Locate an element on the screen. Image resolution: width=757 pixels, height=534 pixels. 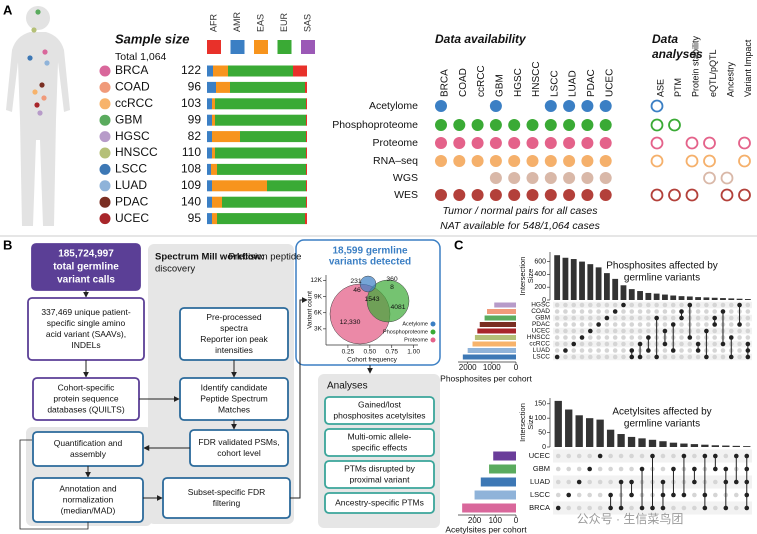
ancestry-swatch is located at coordinates (308, 47).